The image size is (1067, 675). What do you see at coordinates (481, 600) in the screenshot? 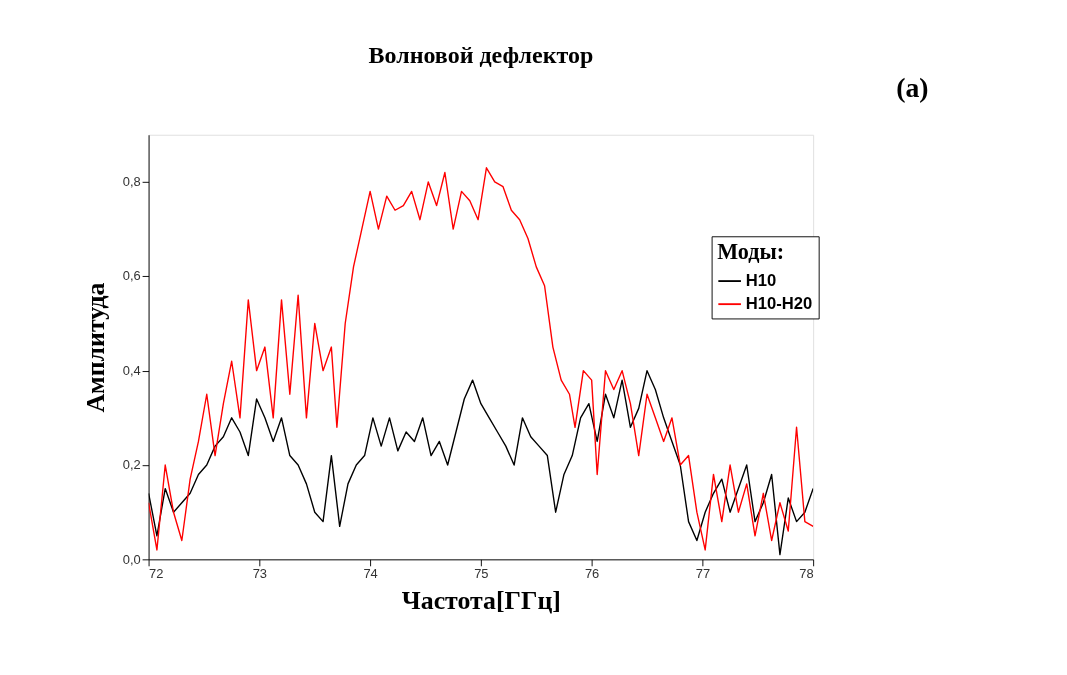
I see `x-axis-title: Частота[ГГц]` at bounding box center [481, 600].